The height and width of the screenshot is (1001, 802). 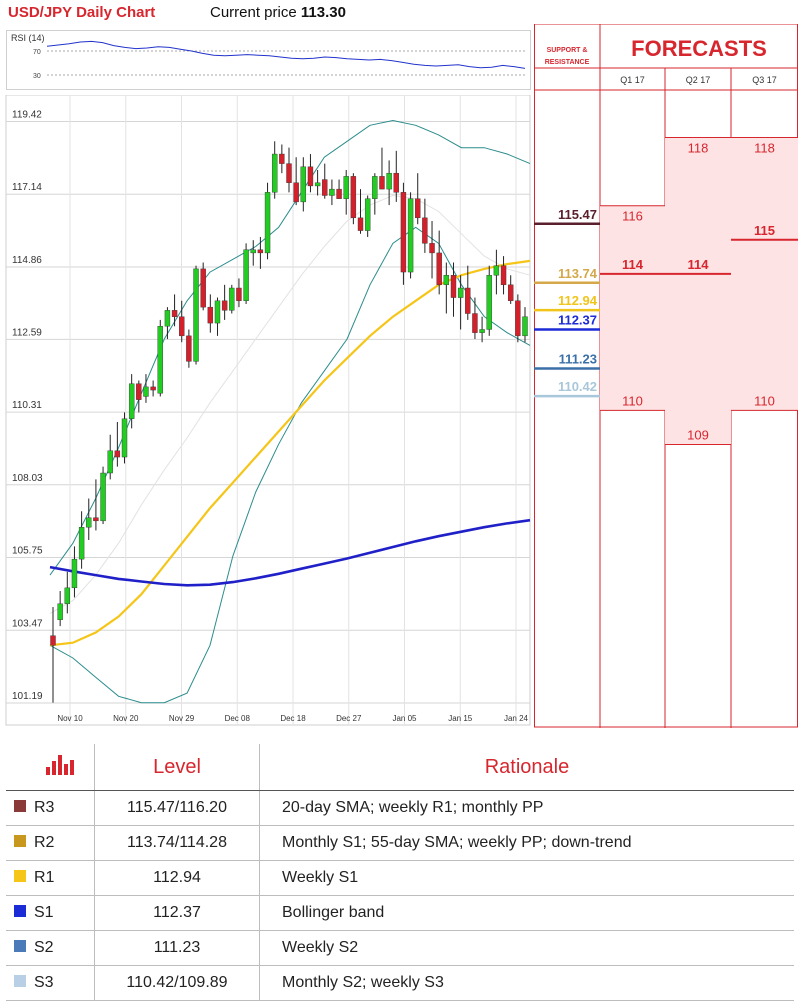 What do you see at coordinates (632, 216) in the screenshot?
I see `forecast-high-label: 116` at bounding box center [632, 216].